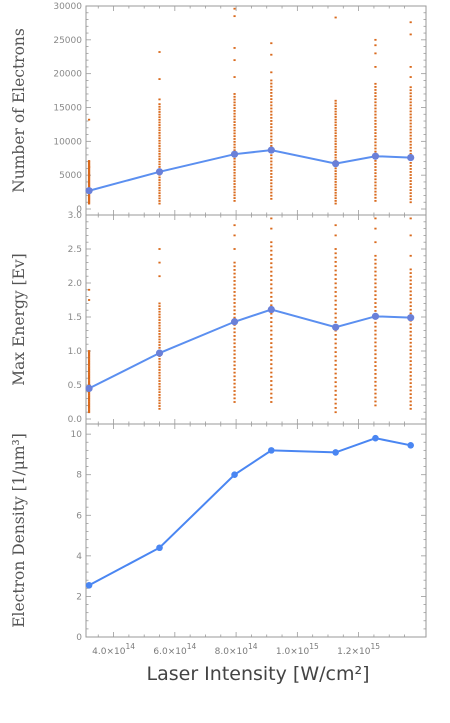 This screenshot has width=450, height=723. I want to click on x-tick-label: 6.0×10¹⁴, so click(174, 649).